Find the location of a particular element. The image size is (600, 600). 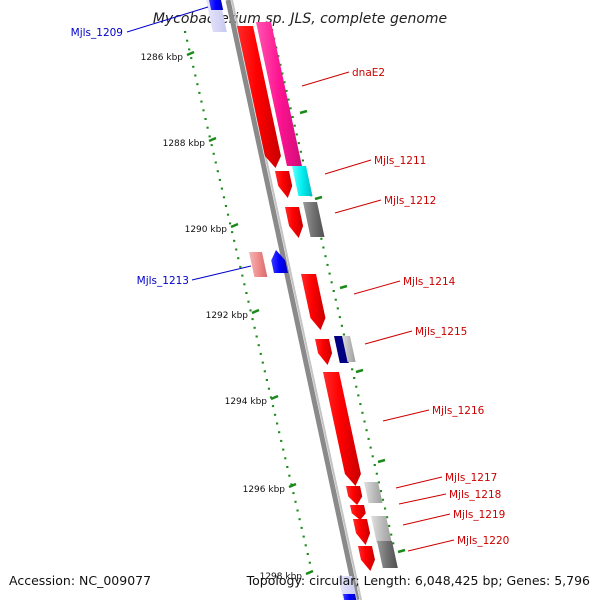

feature-mjls-1209-arrow is located at coordinates (216, 5).